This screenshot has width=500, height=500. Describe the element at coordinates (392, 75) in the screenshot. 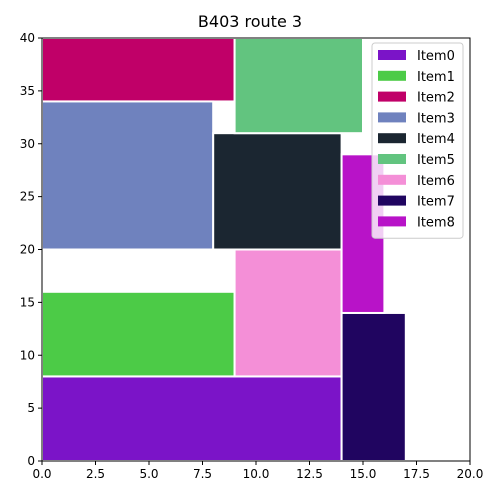

I see `legend-swatch-item1` at that location.